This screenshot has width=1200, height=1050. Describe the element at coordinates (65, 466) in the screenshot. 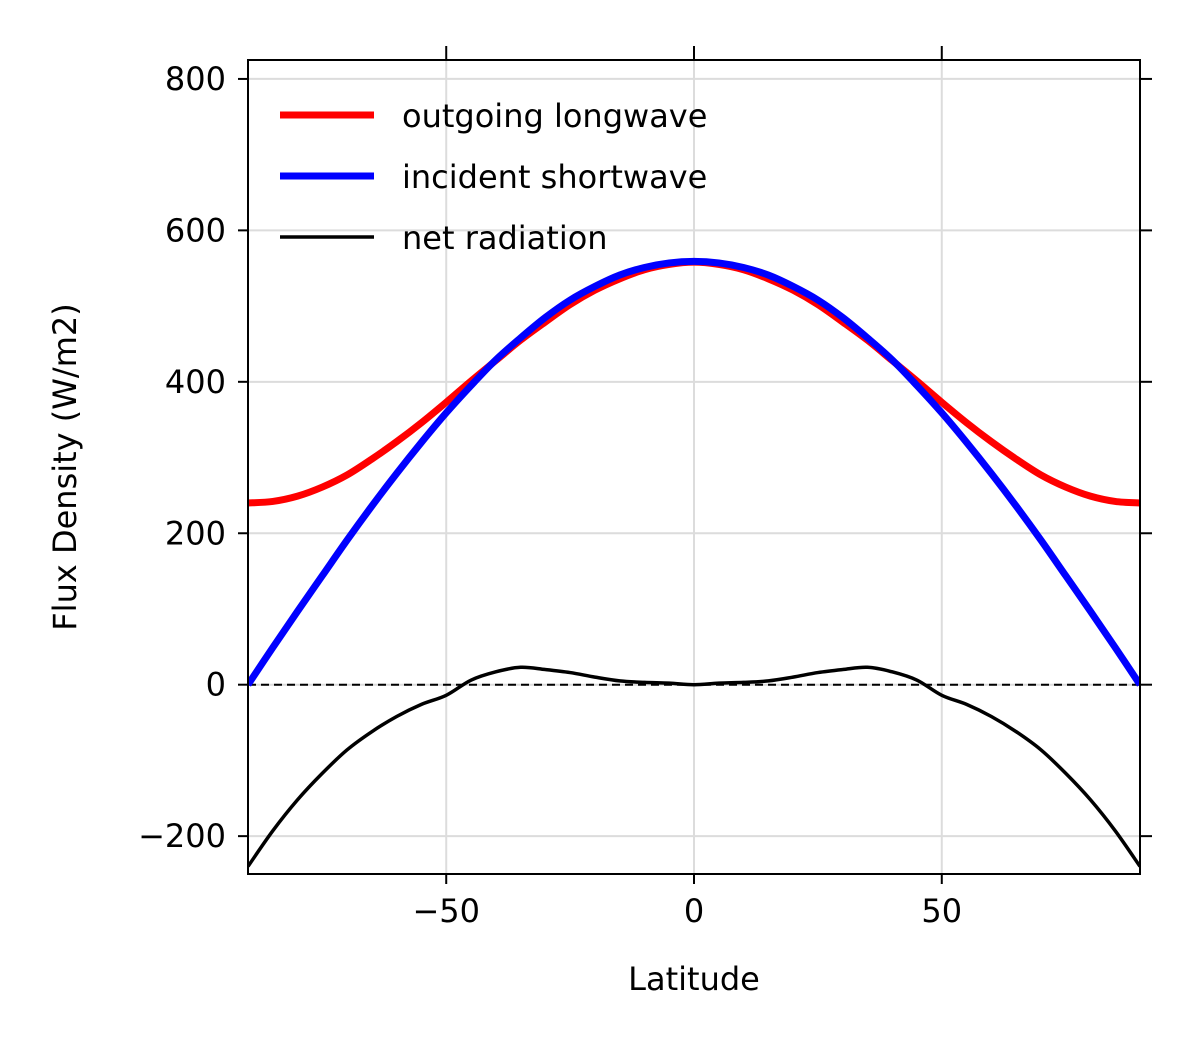

I see `y-axis-label: Flux Density (W/m2)` at that location.